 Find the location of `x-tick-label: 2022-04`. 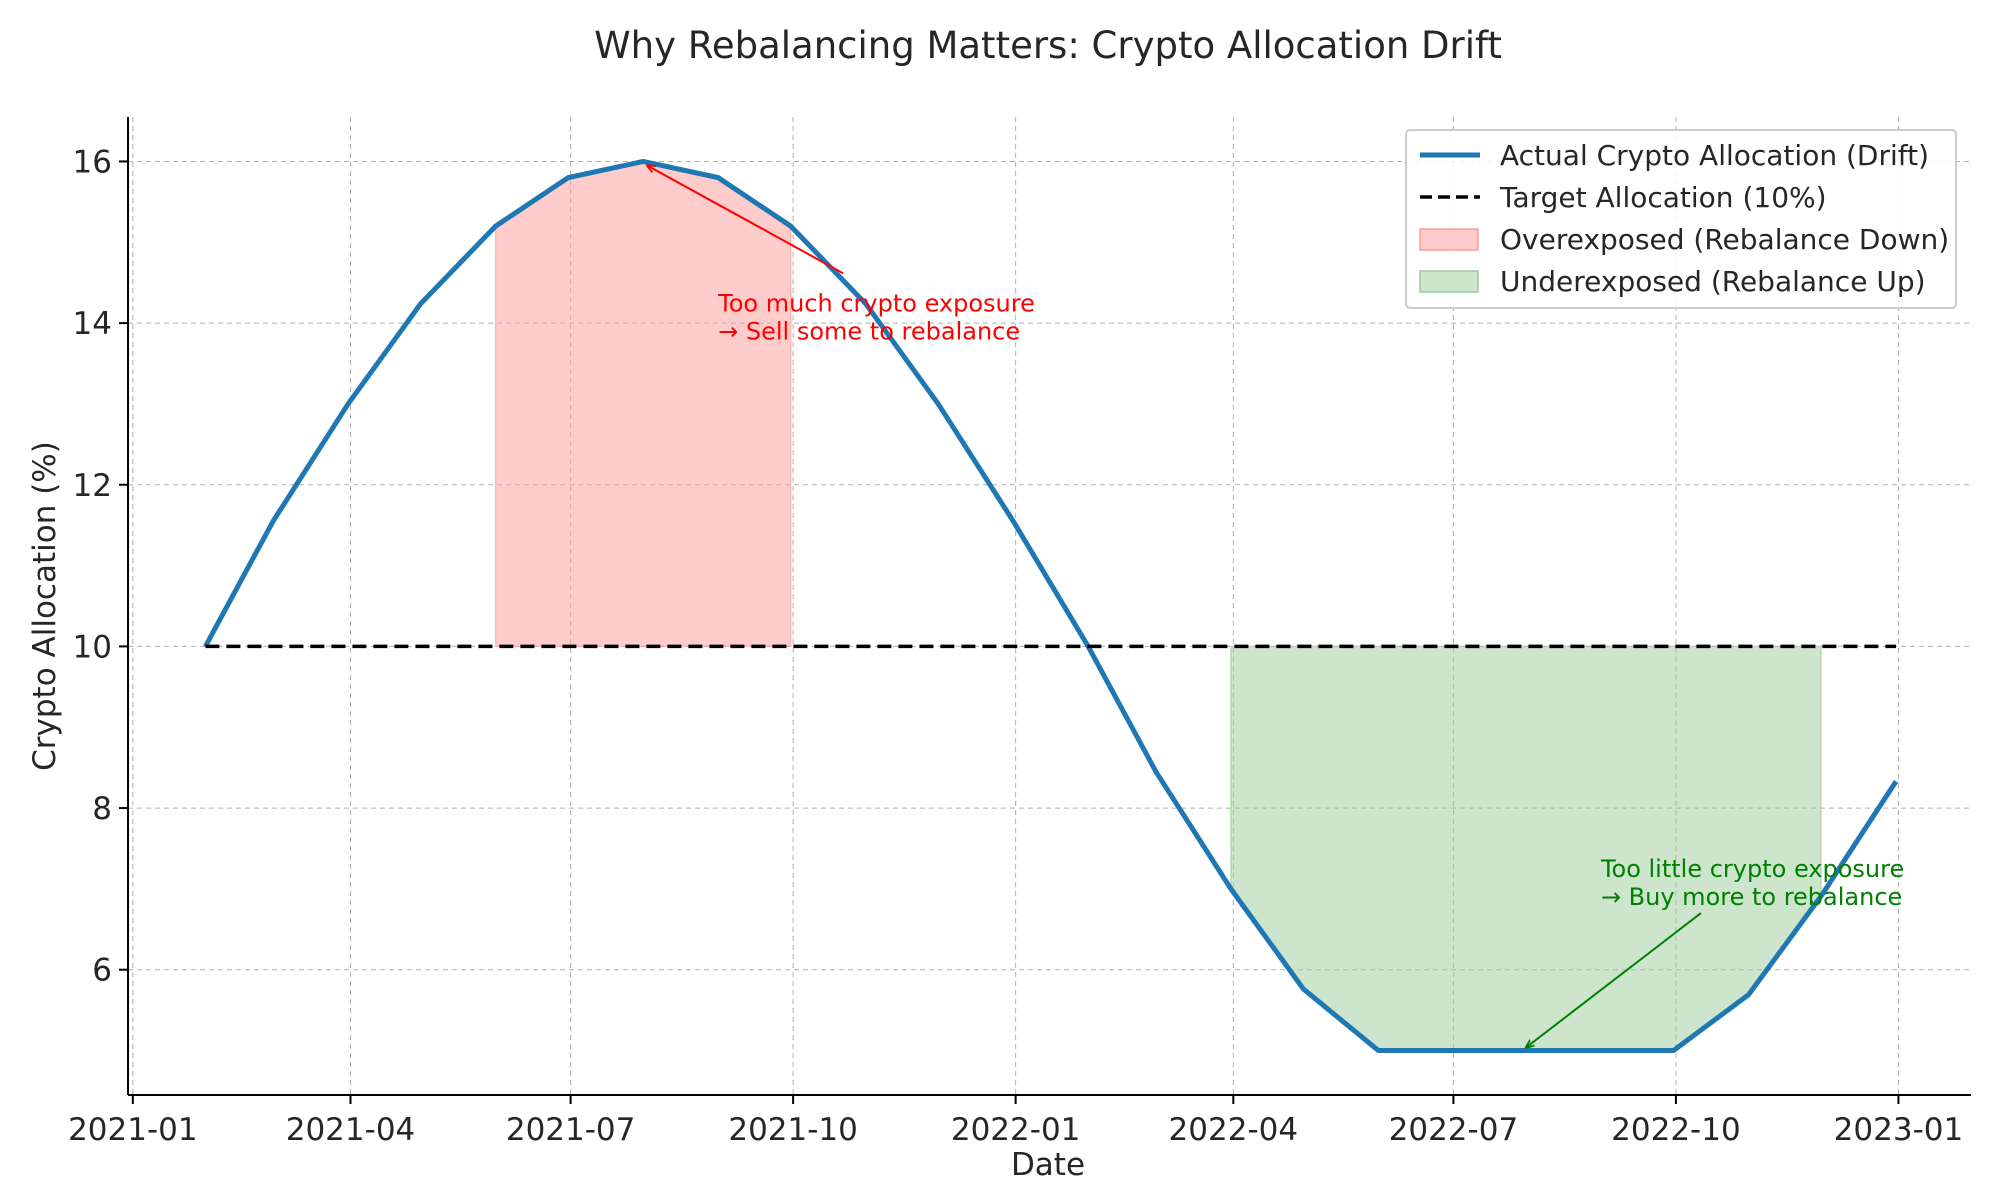

x-tick-label: 2022-04 is located at coordinates (1234, 1130).